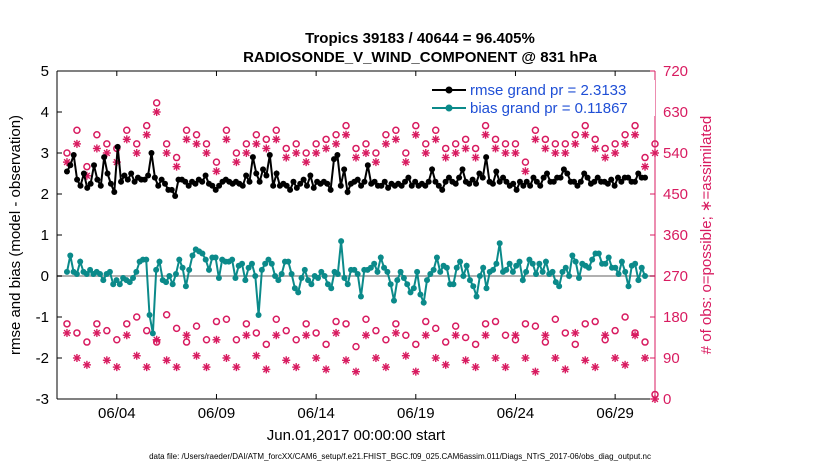 The image size is (830, 470). What do you see at coordinates (541, 98) in the screenshot?
I see `legend-box` at bounding box center [541, 98].